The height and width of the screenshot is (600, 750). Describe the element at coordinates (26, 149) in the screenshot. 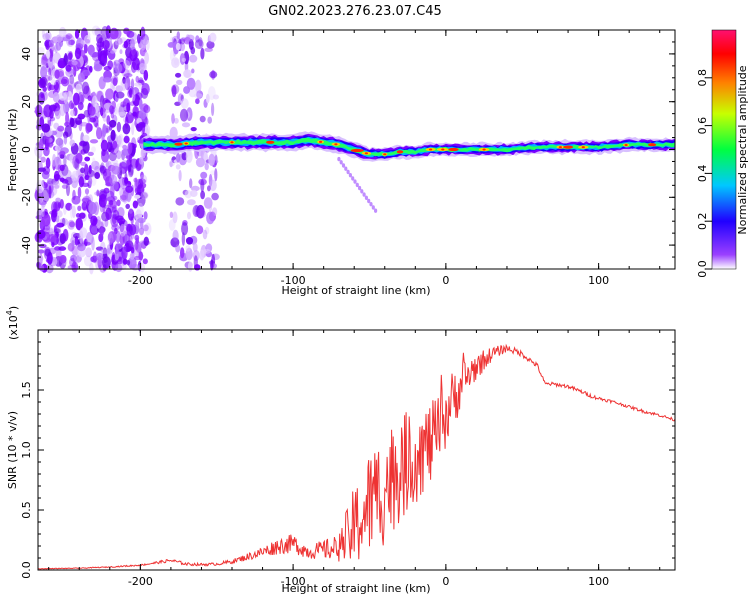

I see `y-tick-label: 0` at that location.